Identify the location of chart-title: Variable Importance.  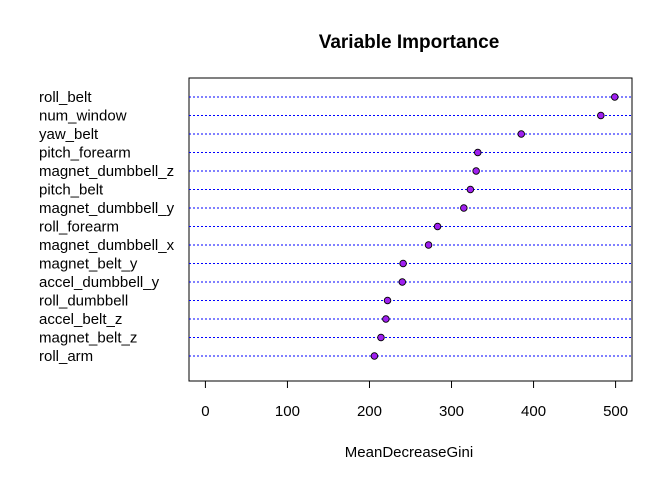
(409, 42).